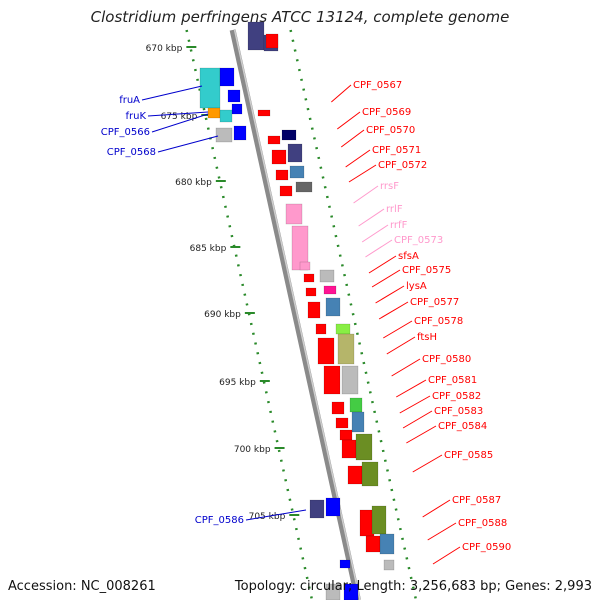 The height and width of the screenshot is (600, 600). Describe the element at coordinates (267, 517) in the screenshot. I see `tick-label: 705 kbp` at that location.